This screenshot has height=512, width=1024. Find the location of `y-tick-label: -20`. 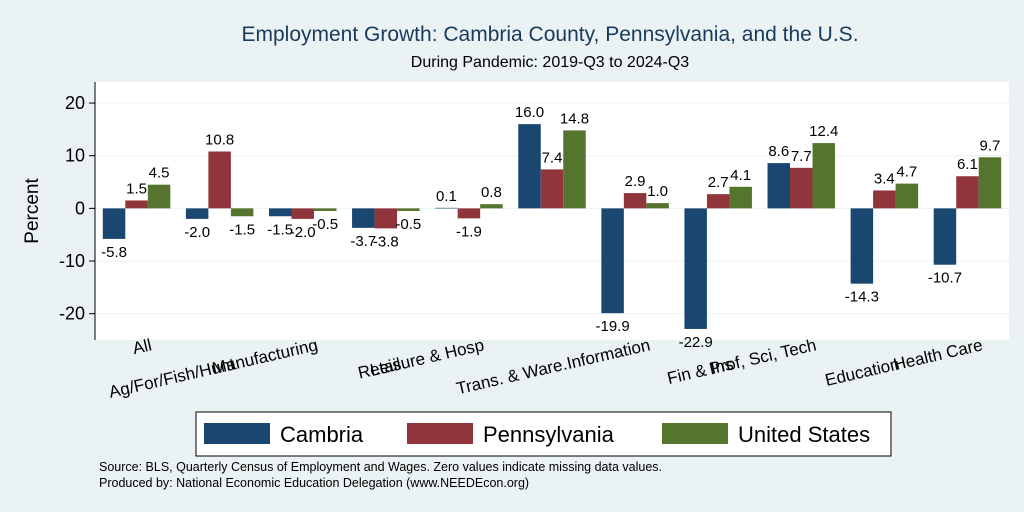

y-tick-label: -20 is located at coordinates (72, 314).